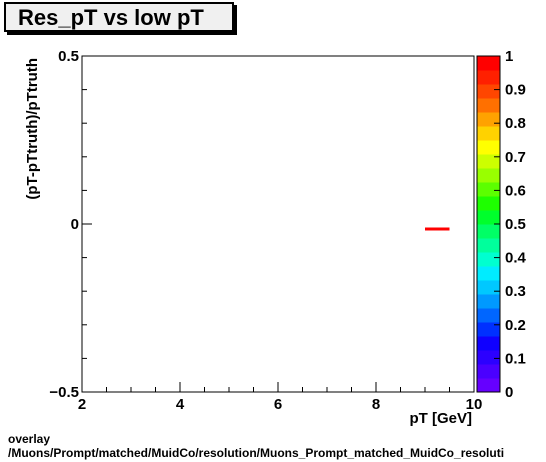 This screenshot has width=546, height=462. I want to click on colorbar-tick-label: 0.3, so click(515, 291).